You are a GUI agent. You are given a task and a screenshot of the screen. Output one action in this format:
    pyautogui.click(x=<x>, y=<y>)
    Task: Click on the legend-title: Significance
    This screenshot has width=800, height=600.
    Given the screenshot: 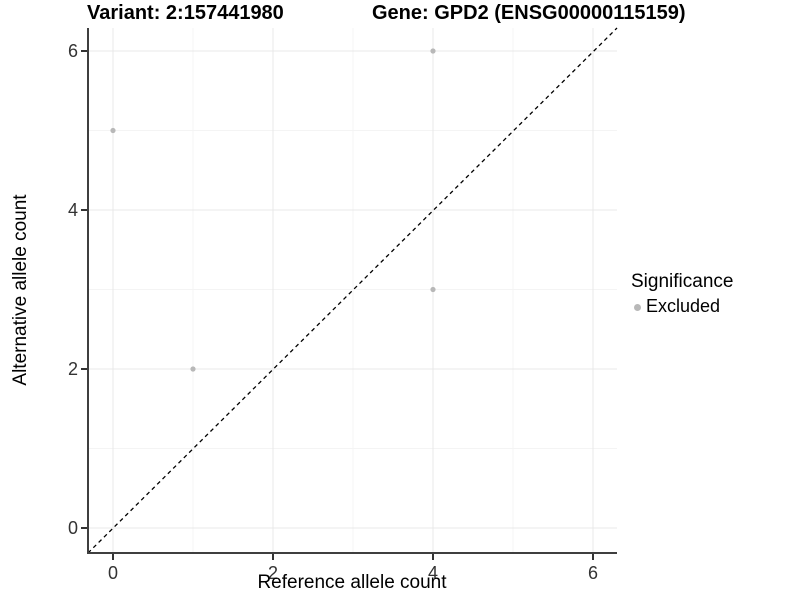 What is the action you would take?
    pyautogui.click(x=682, y=281)
    